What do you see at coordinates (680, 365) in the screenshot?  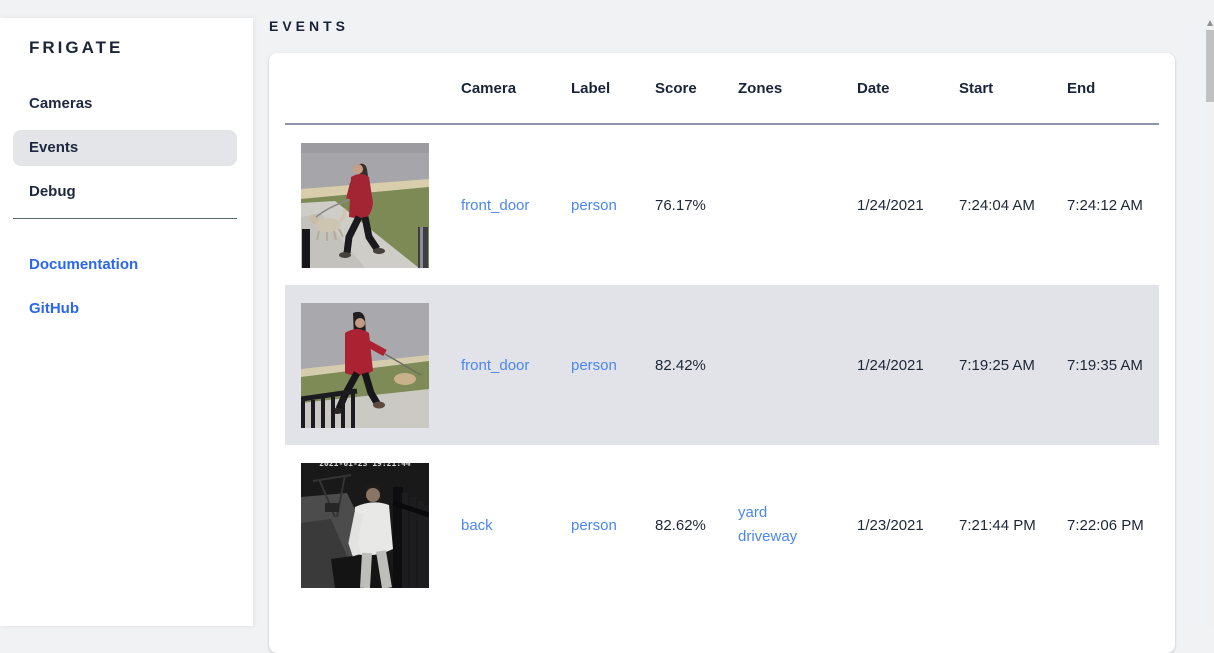 I see `score-value: 82.42%` at bounding box center [680, 365].